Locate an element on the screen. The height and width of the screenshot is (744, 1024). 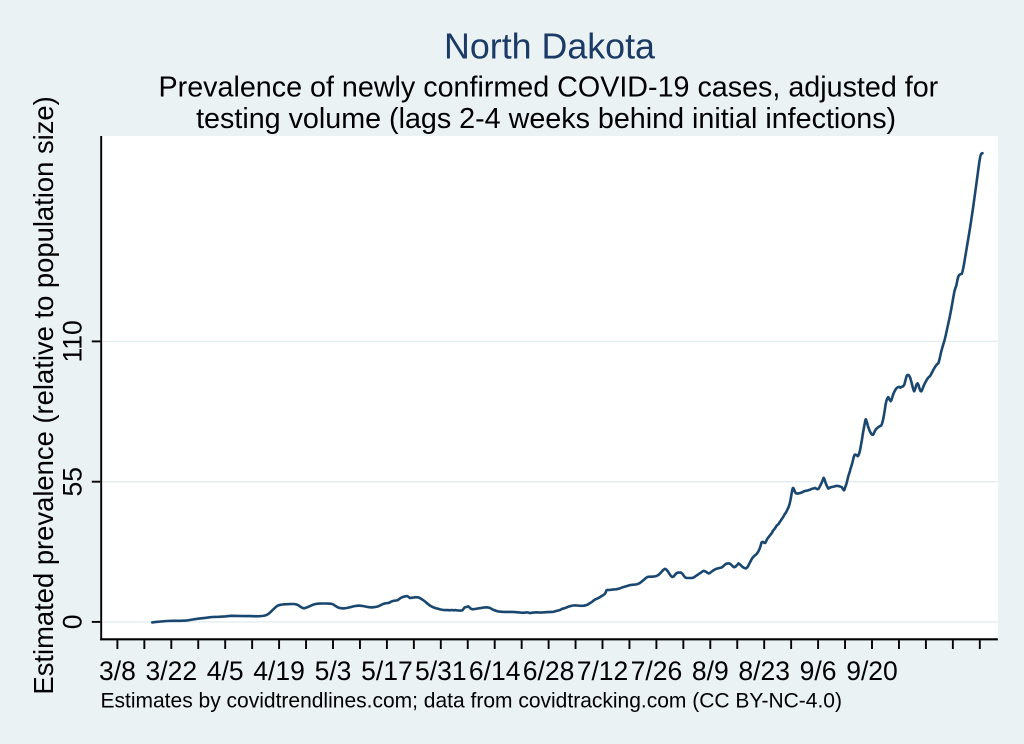
svg-text: 3/8 is located at coordinates (117, 671).